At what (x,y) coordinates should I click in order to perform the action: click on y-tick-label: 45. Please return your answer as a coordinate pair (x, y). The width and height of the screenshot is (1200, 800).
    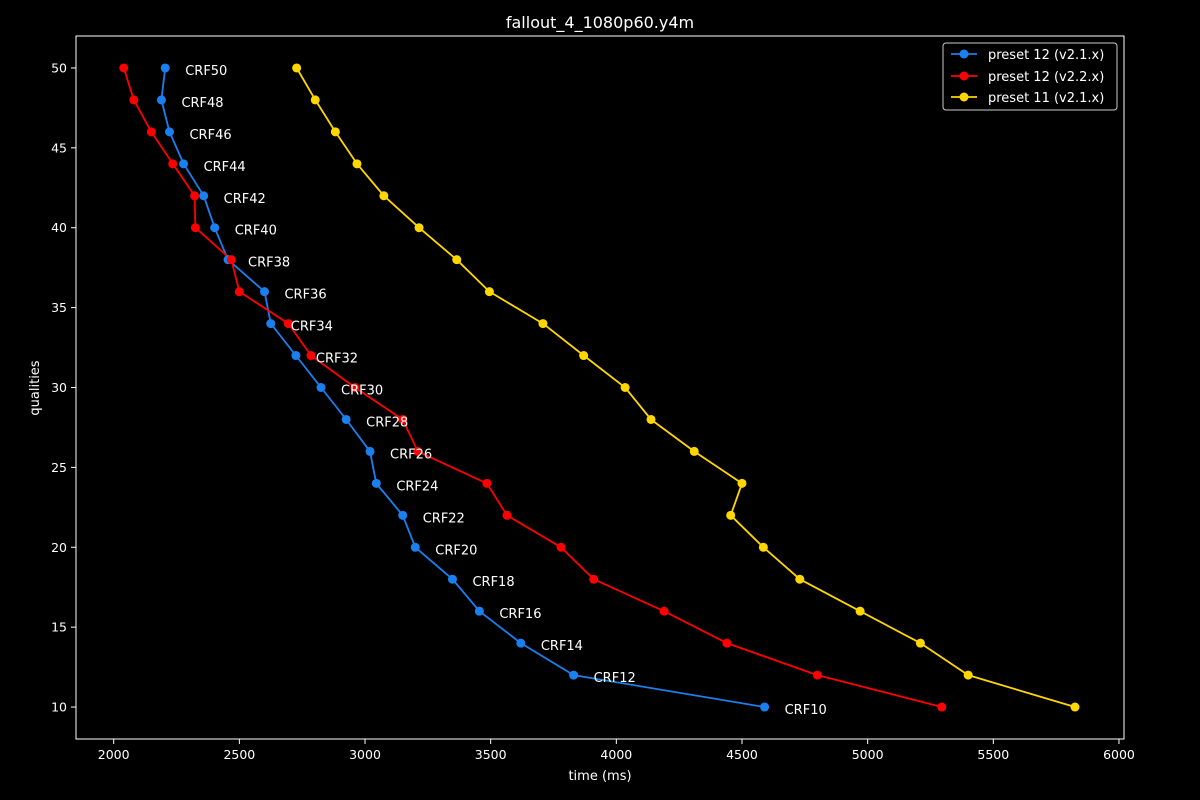
    Looking at the image, I should click on (59, 147).